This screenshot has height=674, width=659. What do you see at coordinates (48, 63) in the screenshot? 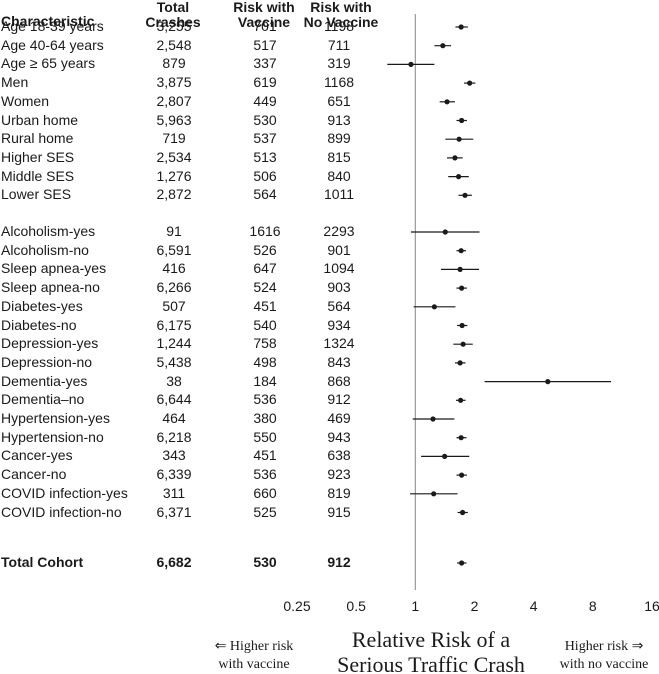
I see `row-label: Age ≥ 65 years` at bounding box center [48, 63].